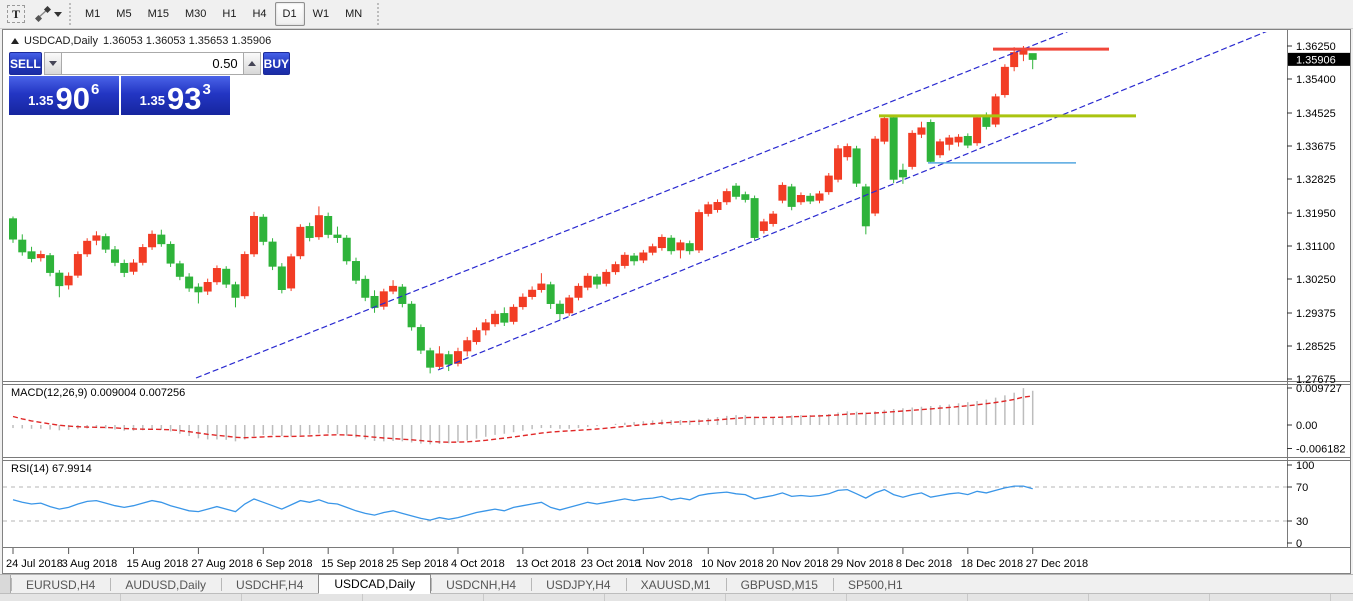 This screenshot has height=601, width=1353. I want to click on timeframe-button-d1: D1, so click(289, 14).